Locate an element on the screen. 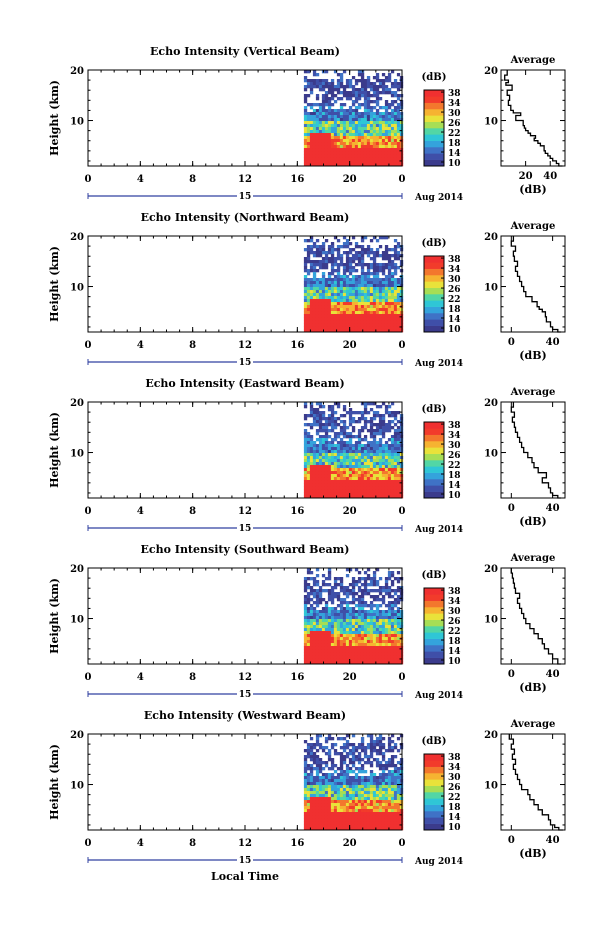  day-label: 15 is located at coordinates (245, 695).